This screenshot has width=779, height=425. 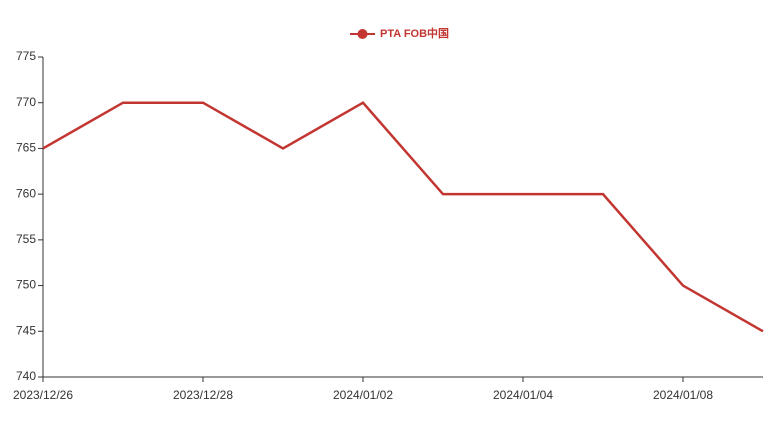 What do you see at coordinates (363, 395) in the screenshot?
I see `x-tick-label: 2024/01/02` at bounding box center [363, 395].